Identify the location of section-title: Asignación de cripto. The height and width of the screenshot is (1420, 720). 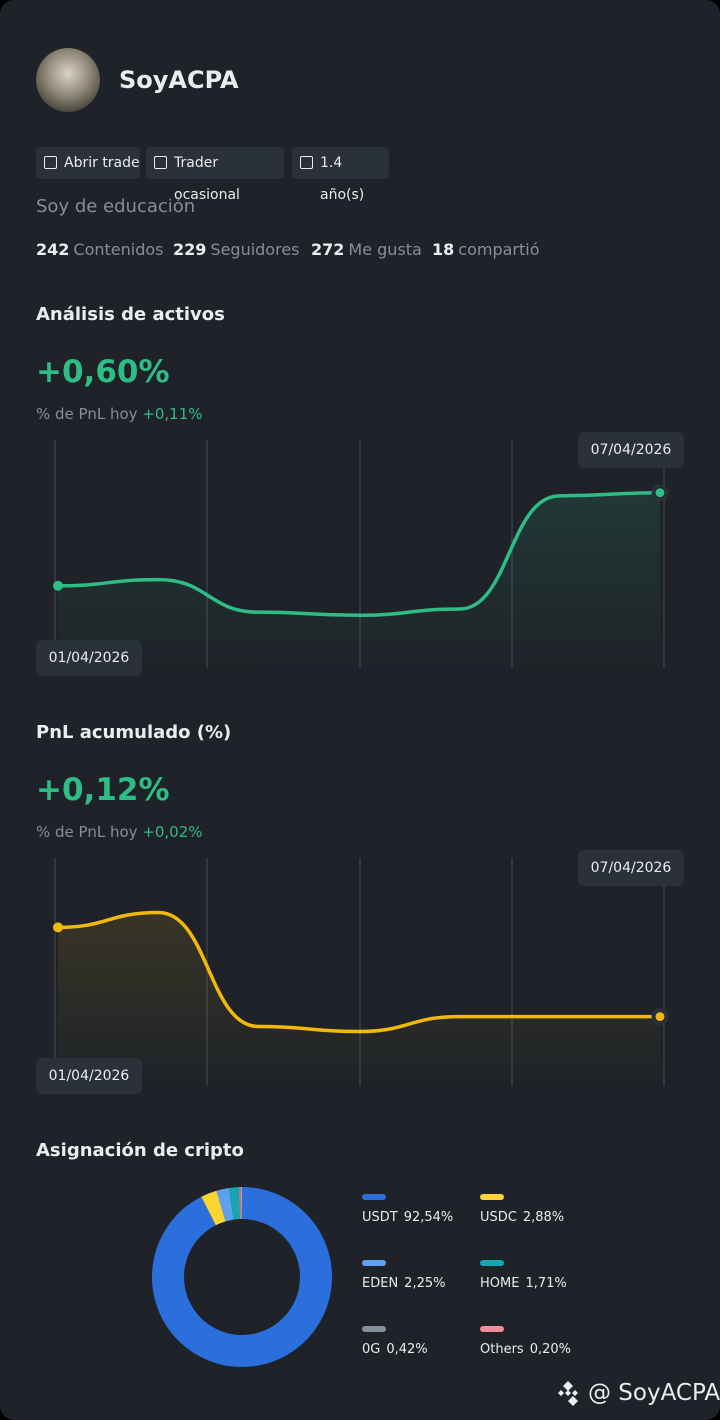
(140, 1150).